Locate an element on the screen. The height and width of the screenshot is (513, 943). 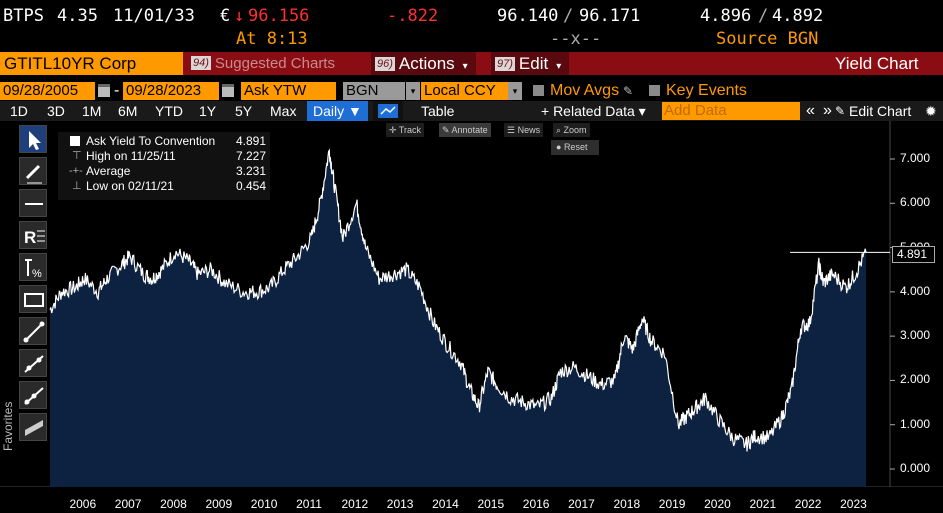
key-events-checkbox is located at coordinates (654, 90).